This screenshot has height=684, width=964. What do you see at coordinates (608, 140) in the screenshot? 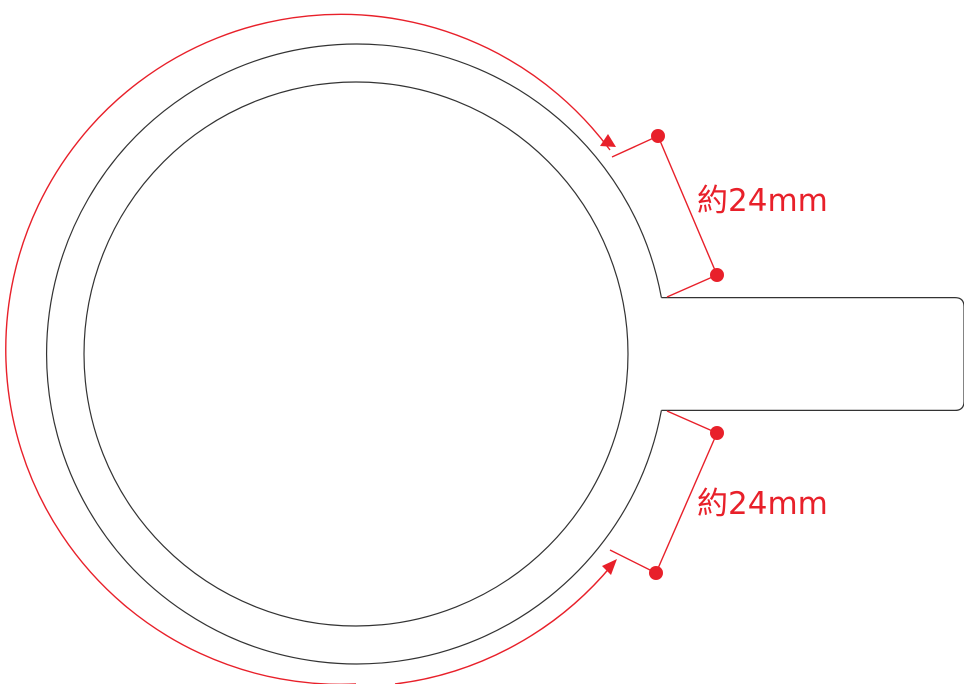
I see `top-arrowhead` at bounding box center [608, 140].